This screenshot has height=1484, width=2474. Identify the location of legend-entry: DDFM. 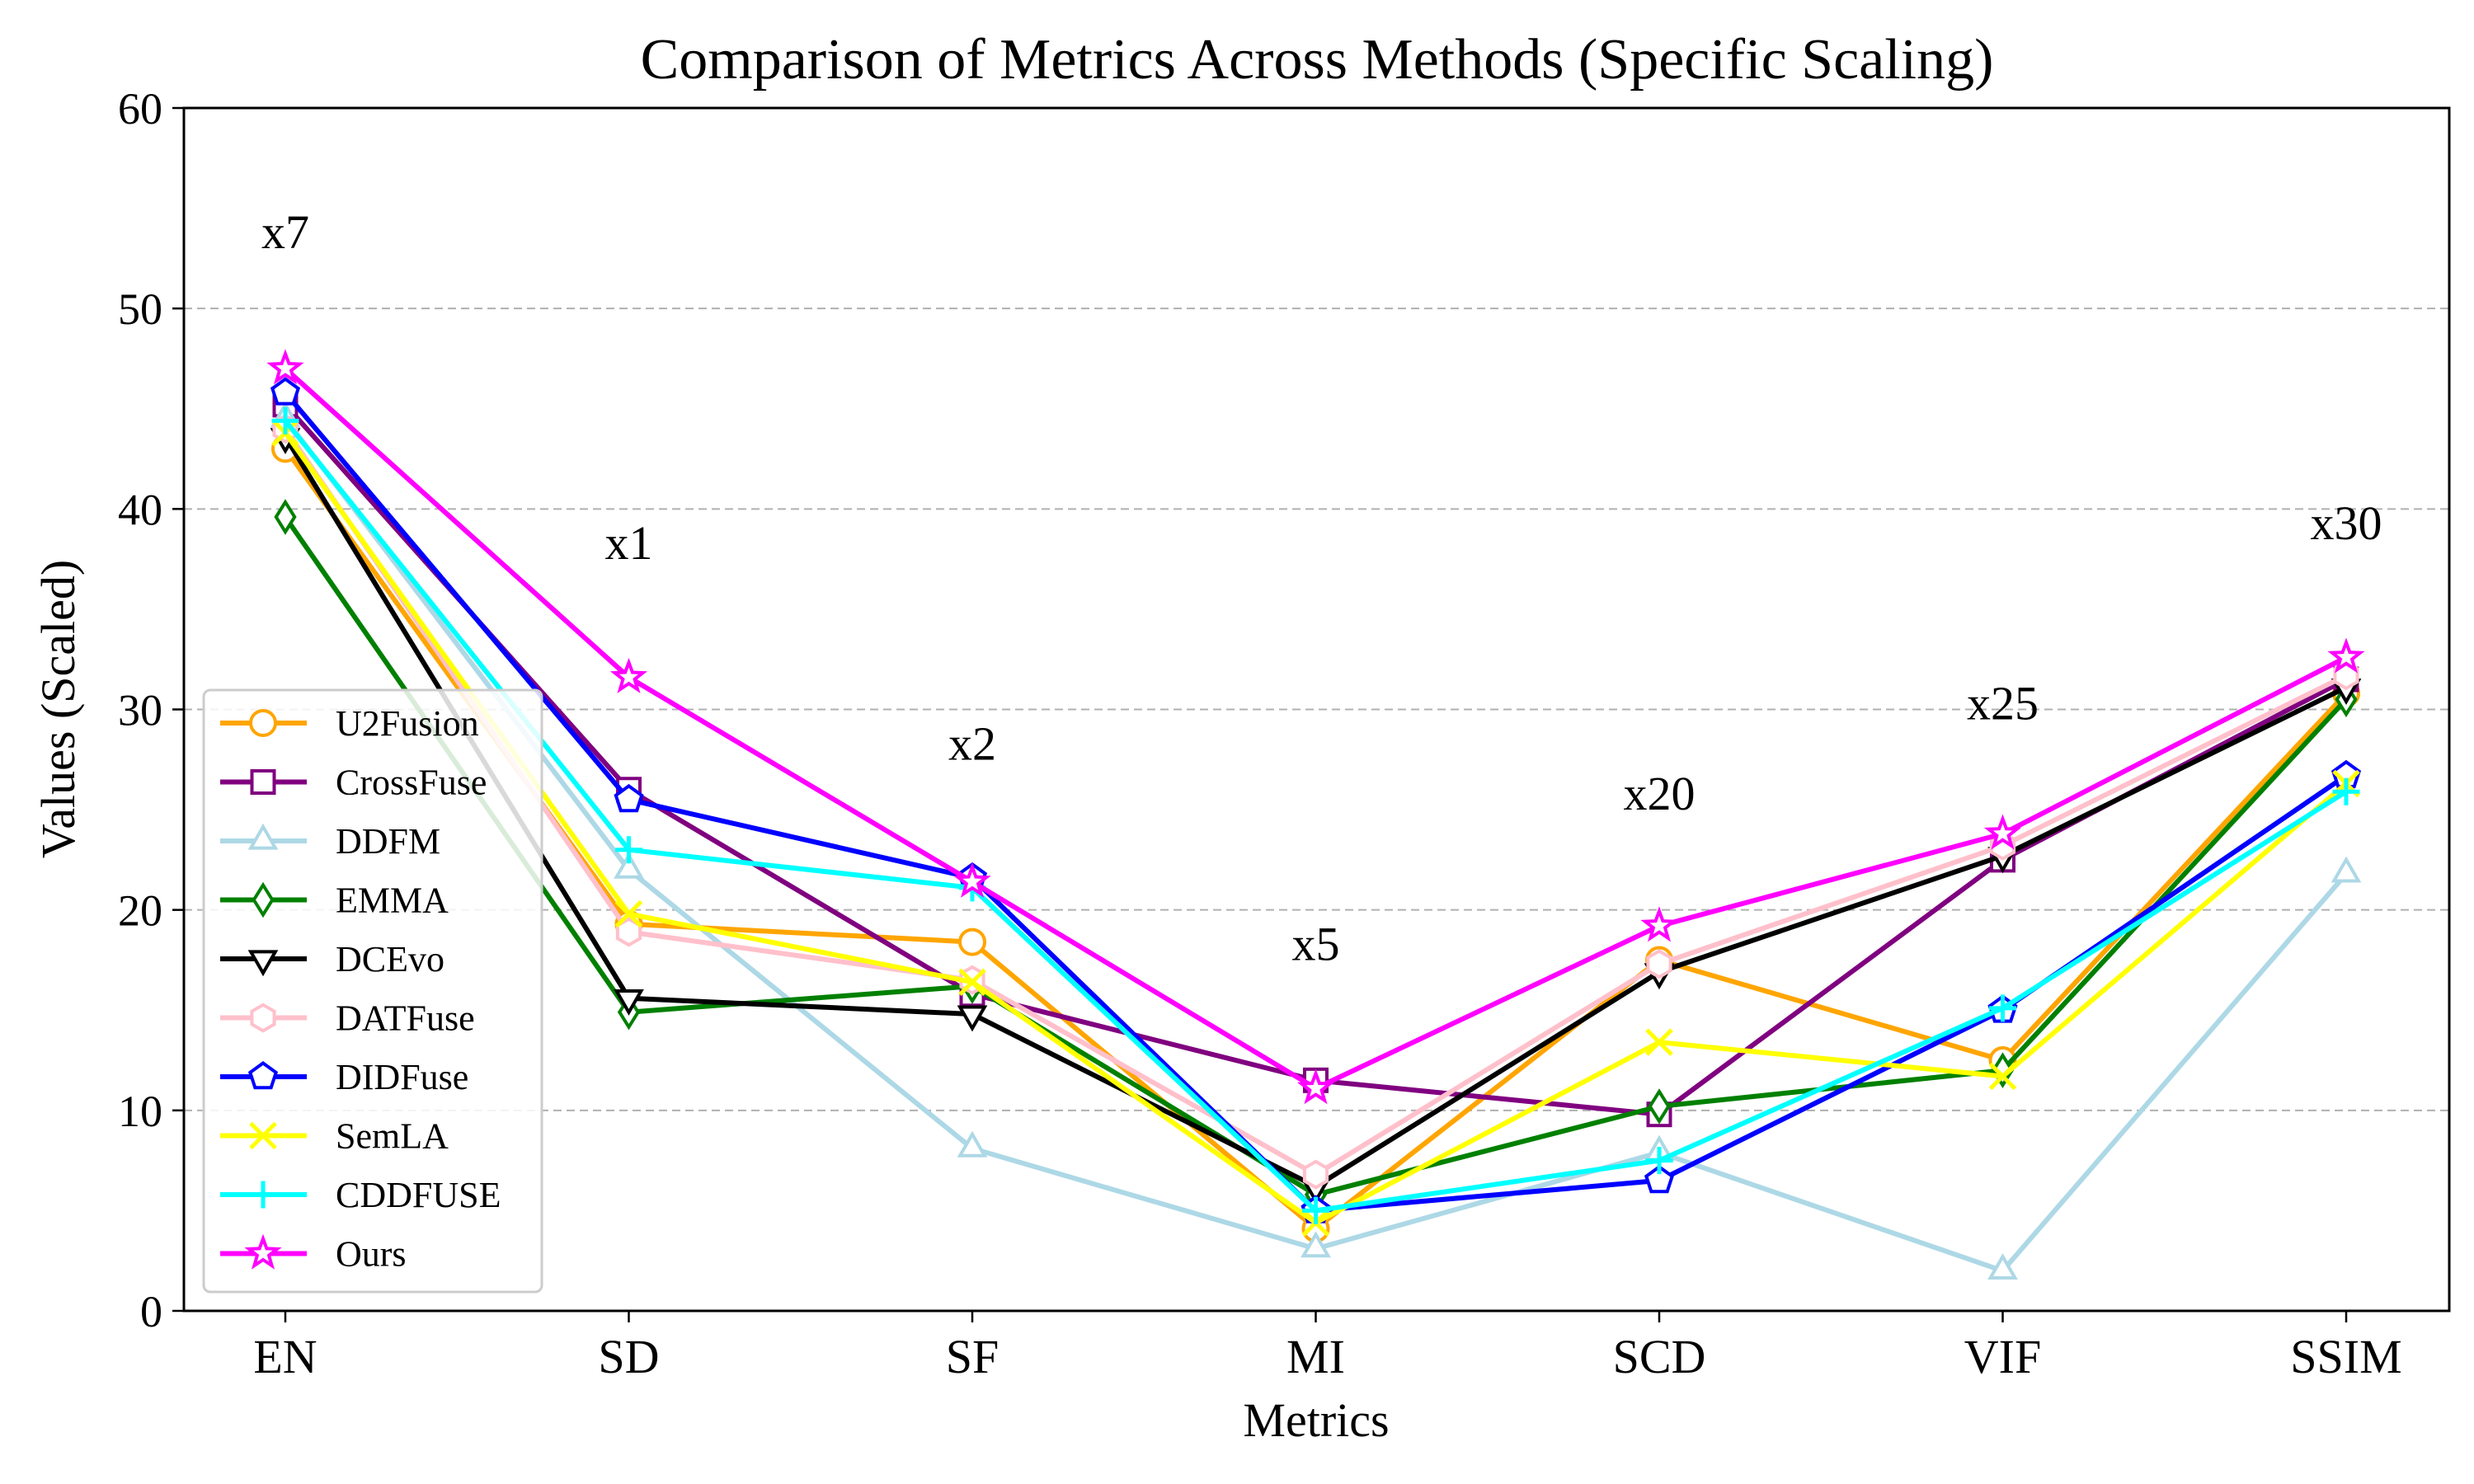
(330, 841).